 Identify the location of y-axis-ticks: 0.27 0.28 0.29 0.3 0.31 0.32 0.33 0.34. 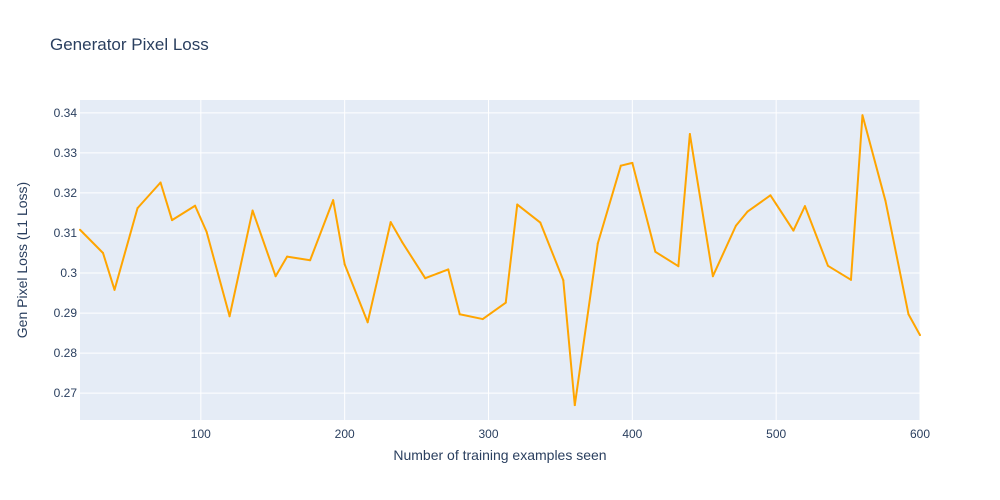
(66, 253).